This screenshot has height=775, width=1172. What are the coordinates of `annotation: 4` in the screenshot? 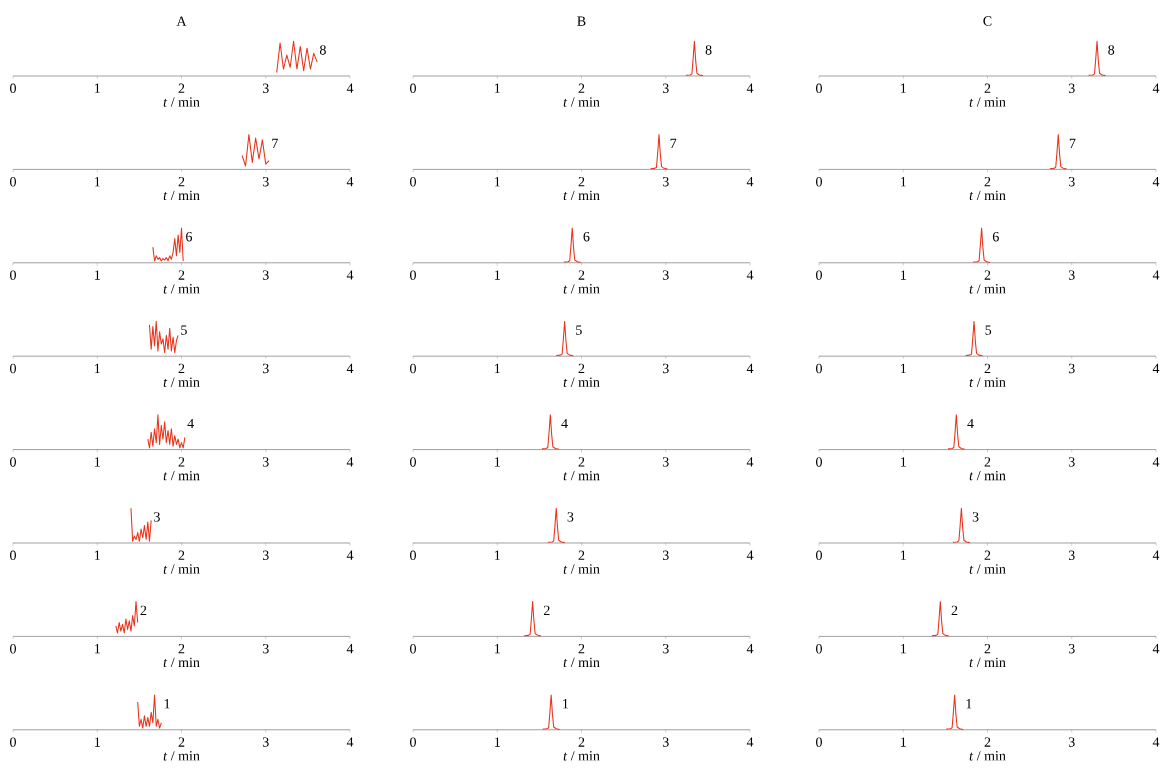 It's located at (190, 423).